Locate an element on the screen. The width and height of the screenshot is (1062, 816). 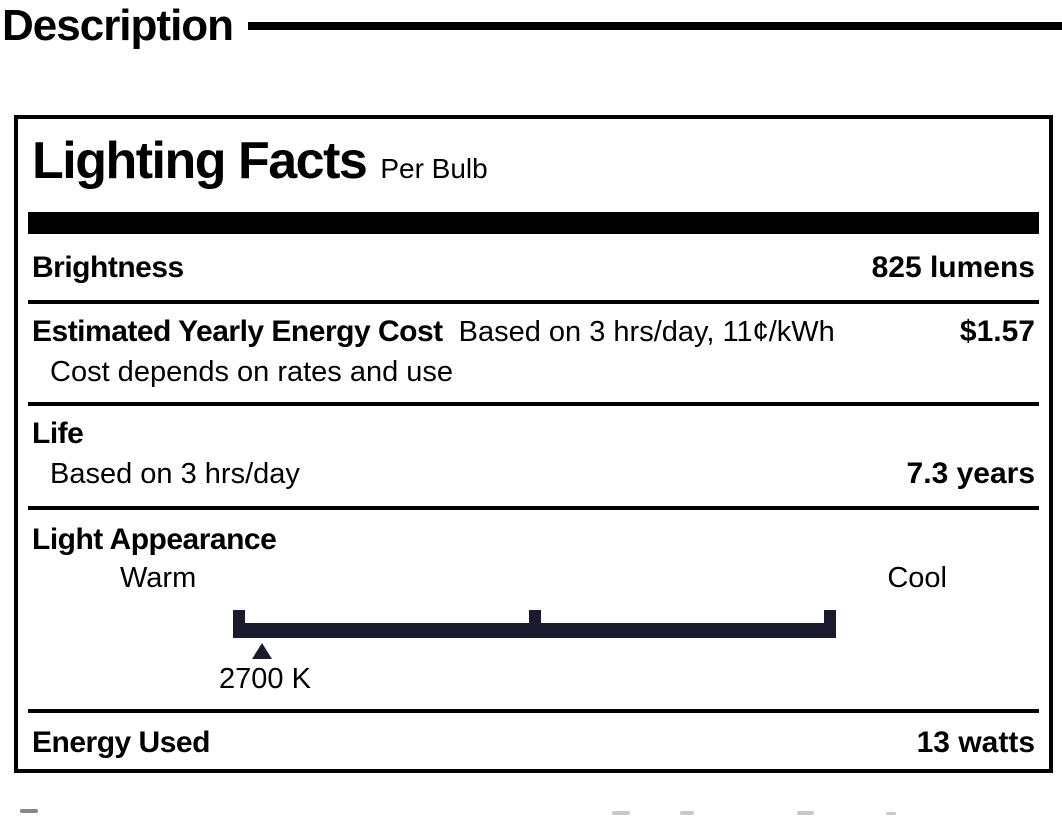
section-title: Description is located at coordinates (118, 25).